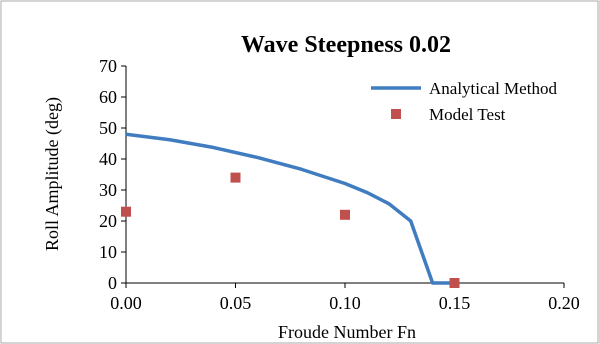  Describe the element at coordinates (467, 114) in the screenshot. I see `legend-label: Model Test` at that location.